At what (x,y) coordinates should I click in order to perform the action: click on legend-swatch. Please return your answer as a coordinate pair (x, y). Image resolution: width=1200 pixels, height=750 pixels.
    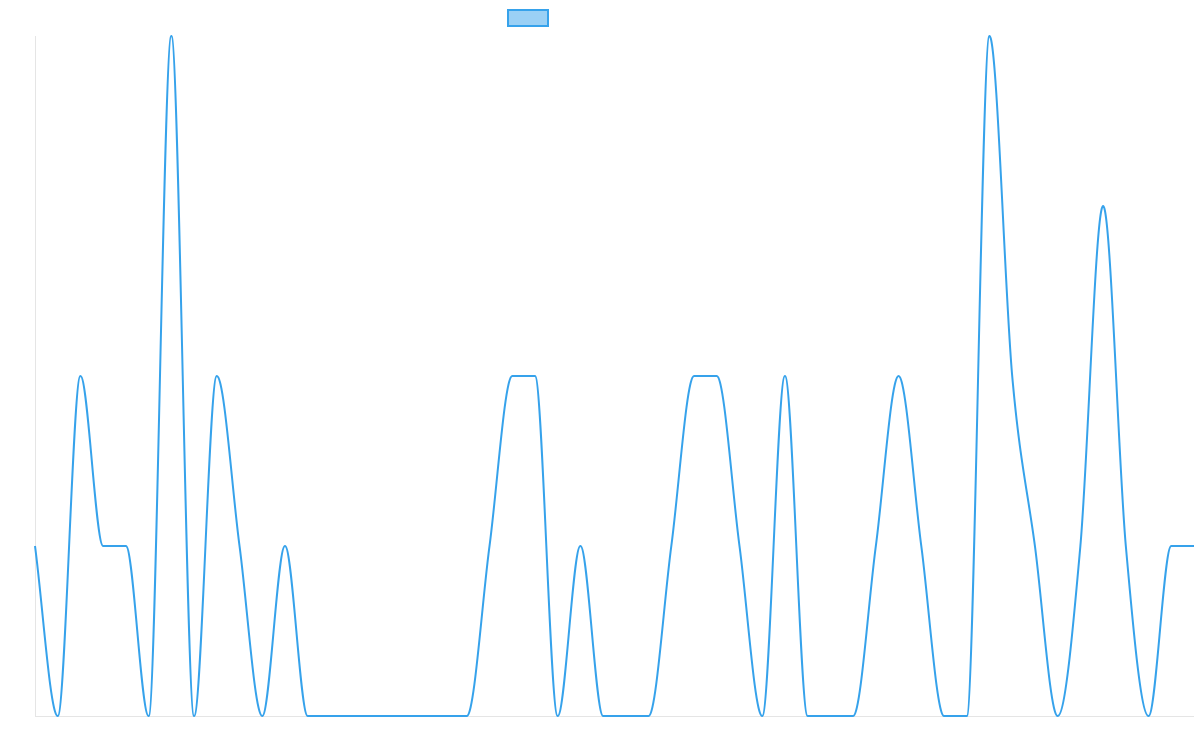
    Looking at the image, I should click on (528, 18).